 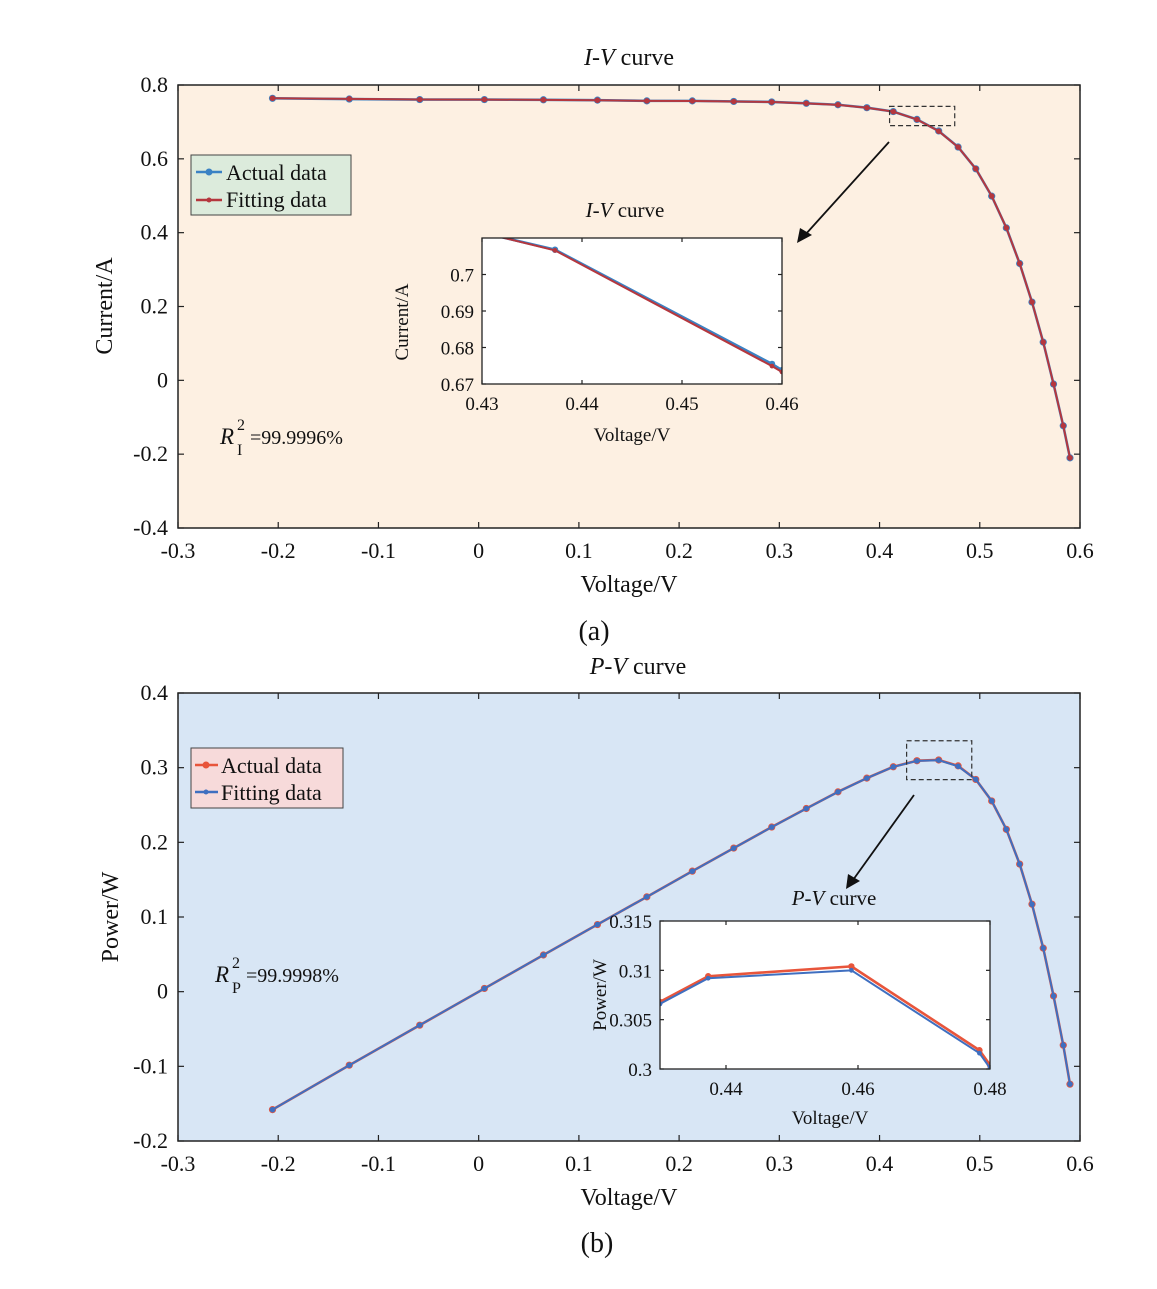 What do you see at coordinates (241, 425) in the screenshot?
I see `r2-a-superscript: 2` at bounding box center [241, 425].